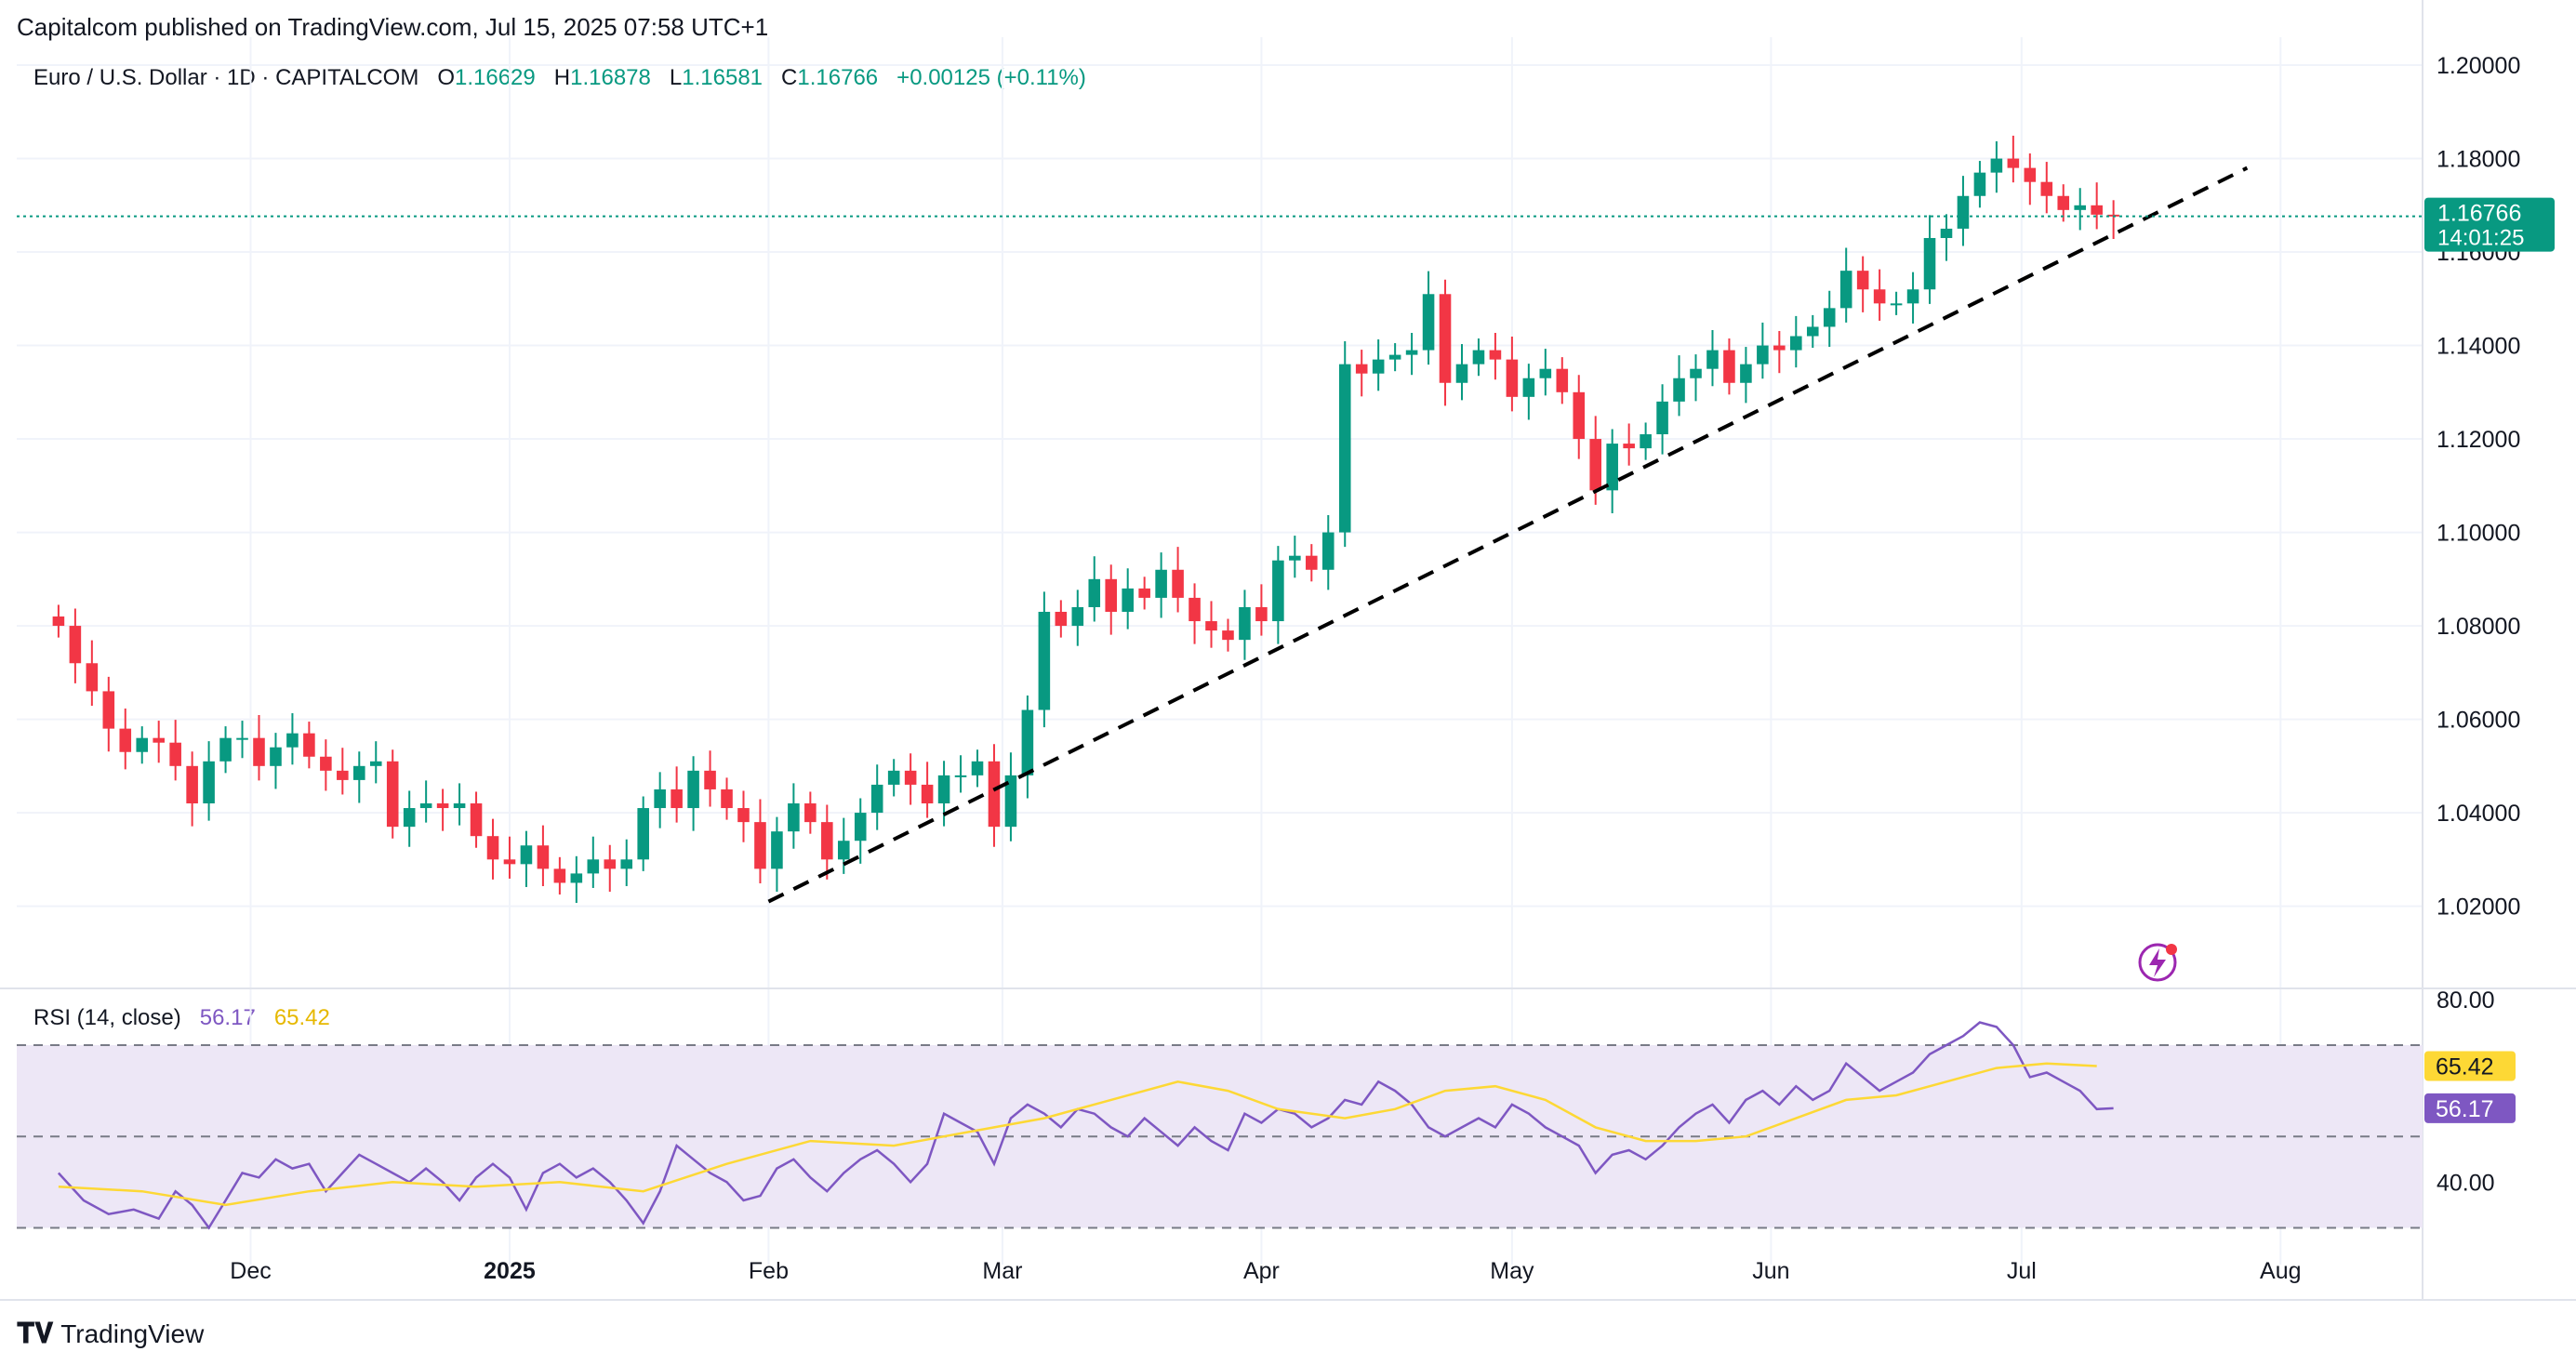 This screenshot has width=2576, height=1365. Describe the element at coordinates (132, 1333) in the screenshot. I see `brand-name: TradingView` at that location.